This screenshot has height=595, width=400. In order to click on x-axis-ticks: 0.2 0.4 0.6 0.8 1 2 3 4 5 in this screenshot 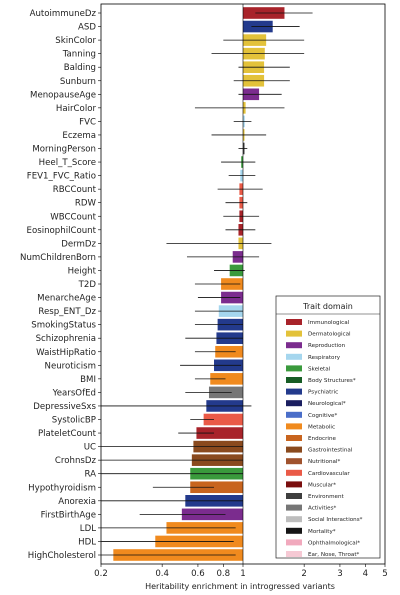, I will do `click(241, 571)`.